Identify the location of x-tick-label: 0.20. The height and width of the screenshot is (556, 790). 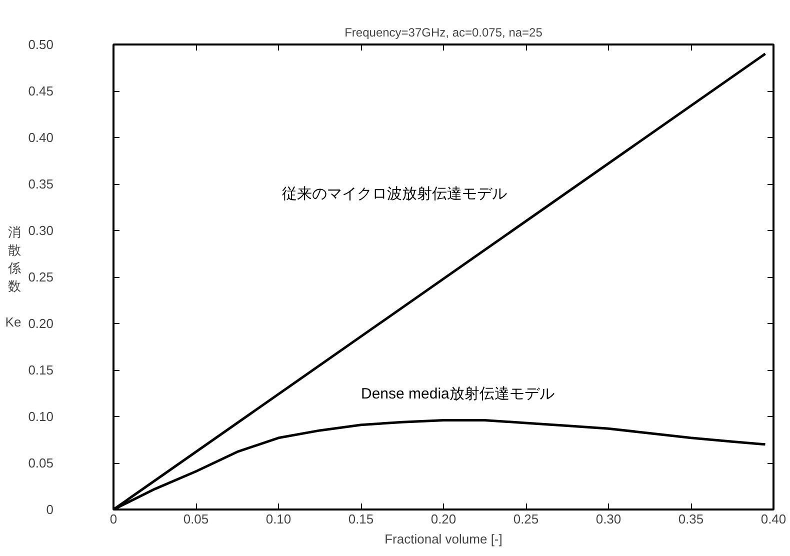
(443, 519).